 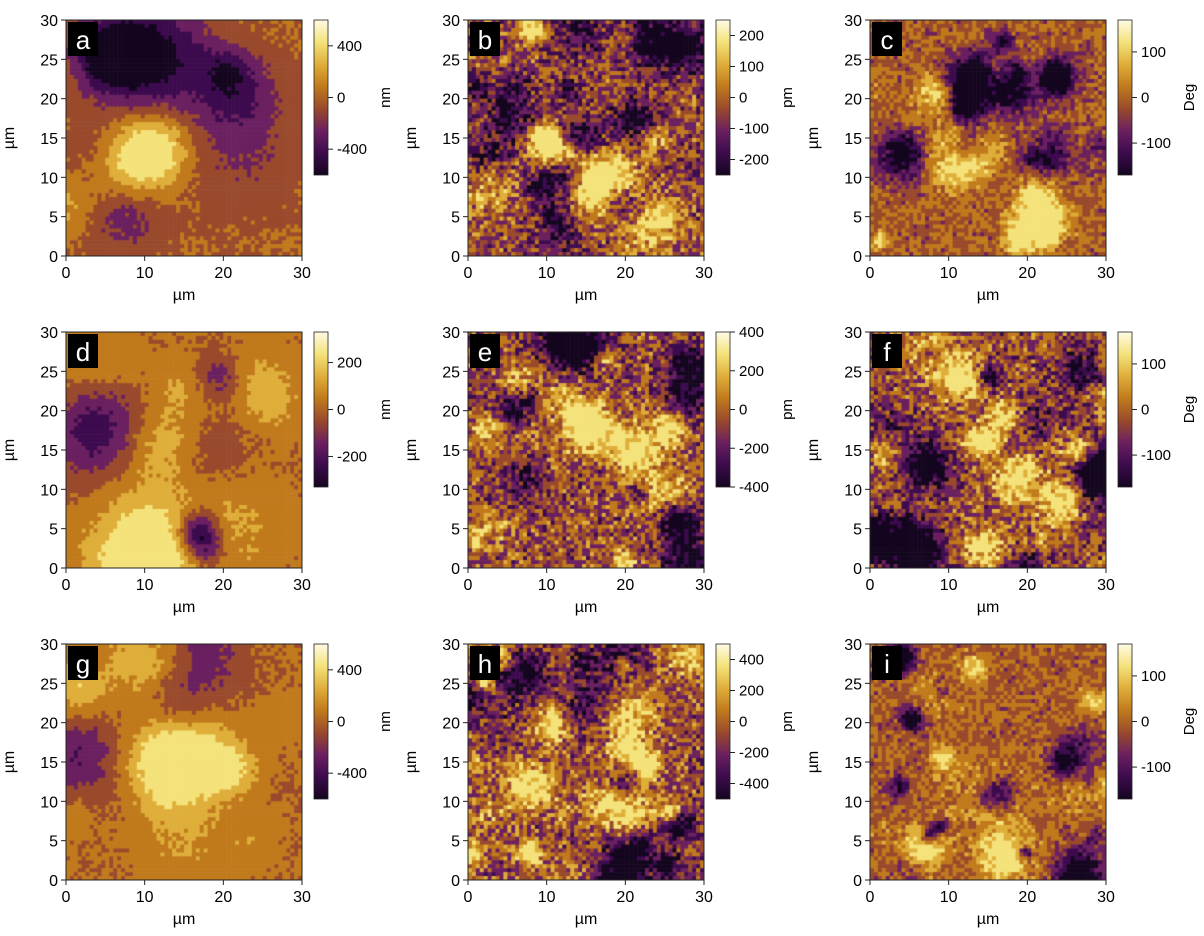 I want to click on y-axis-label: µm, so click(x=411, y=762).